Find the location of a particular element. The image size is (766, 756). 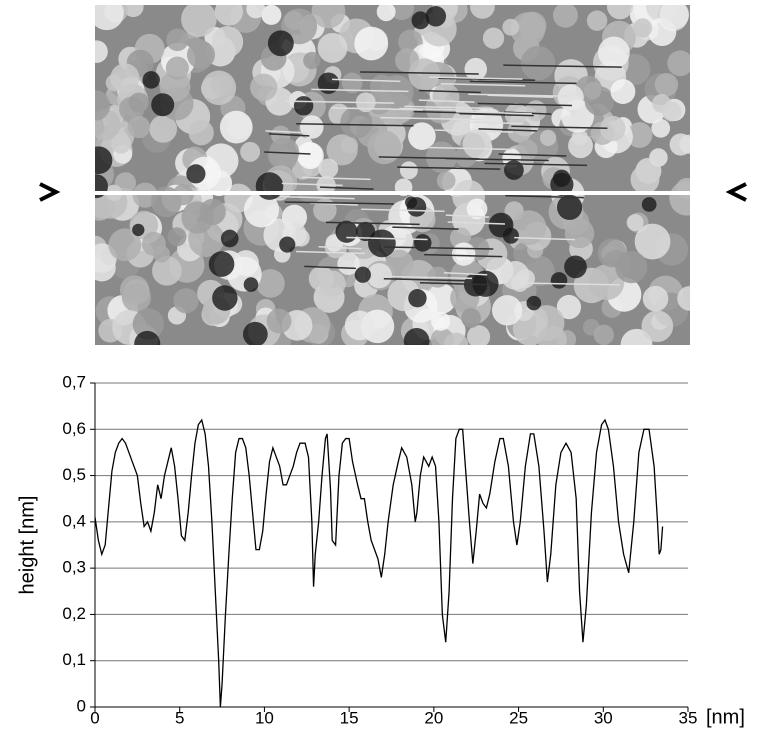

y-axis-label: height [nm] is located at coordinates (27, 545).